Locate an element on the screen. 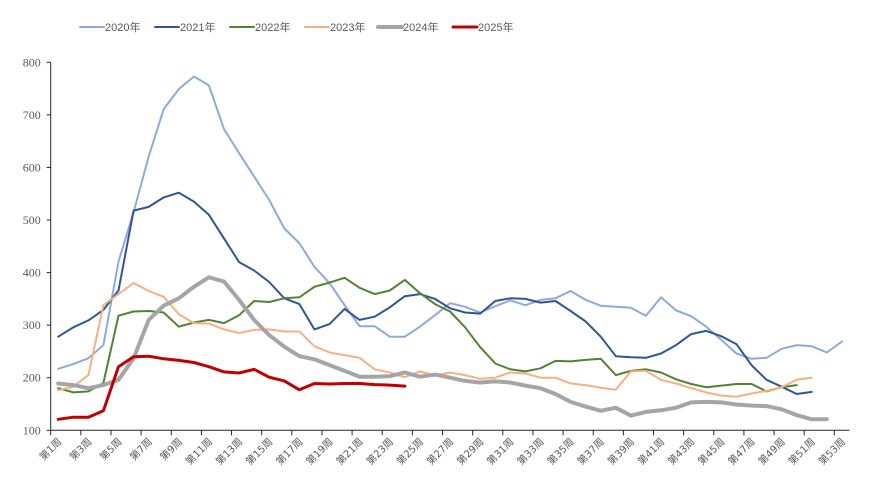 The width and height of the screenshot is (883, 501). x-tick-label: 第49周 is located at coordinates (771, 451).